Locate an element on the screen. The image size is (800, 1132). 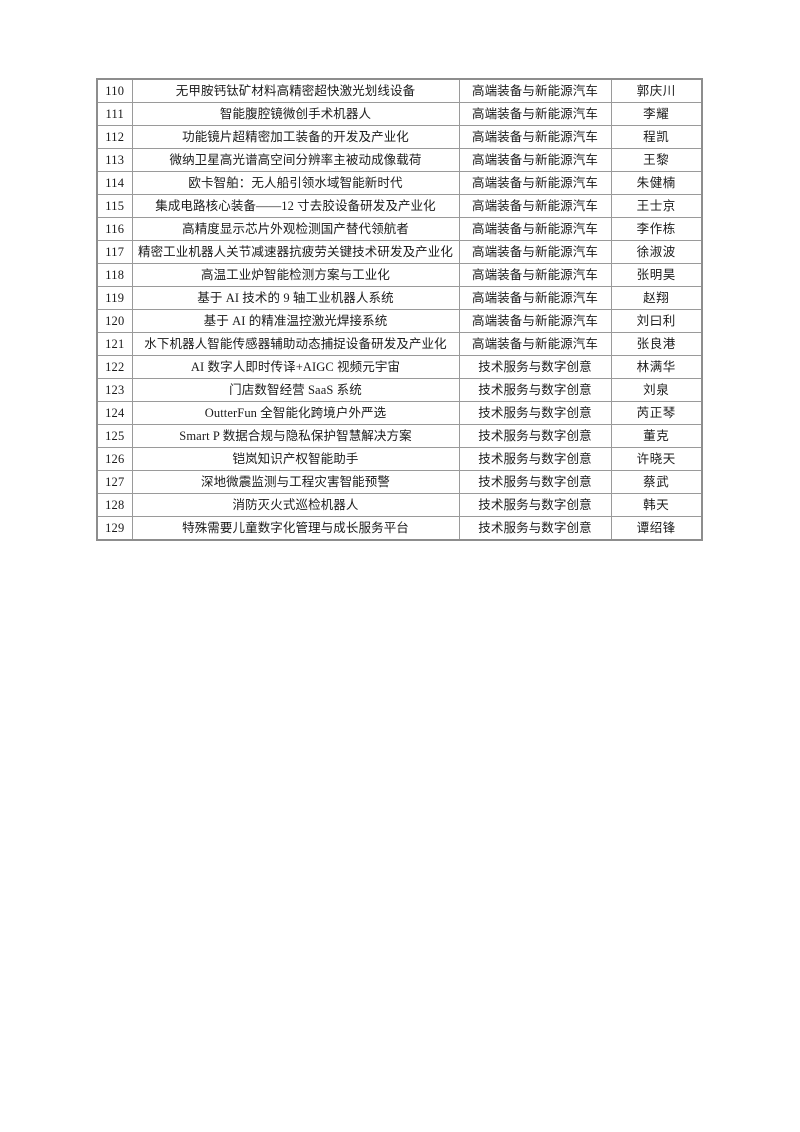
table-cell-title: 无甲胺钙钛矿材料高精密超快激光划线设备 is located at coordinates (295, 90).